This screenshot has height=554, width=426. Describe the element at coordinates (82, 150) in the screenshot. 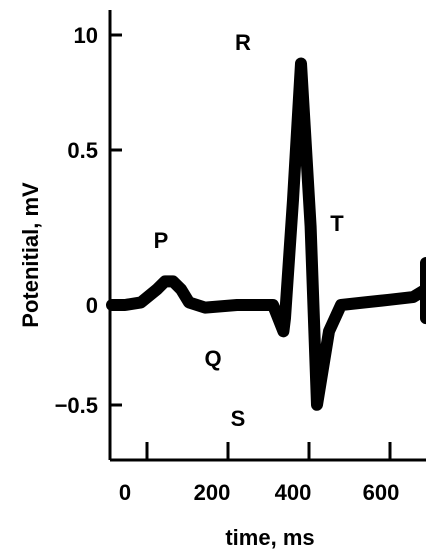

I see `y-tick-label: 0.5` at that location.